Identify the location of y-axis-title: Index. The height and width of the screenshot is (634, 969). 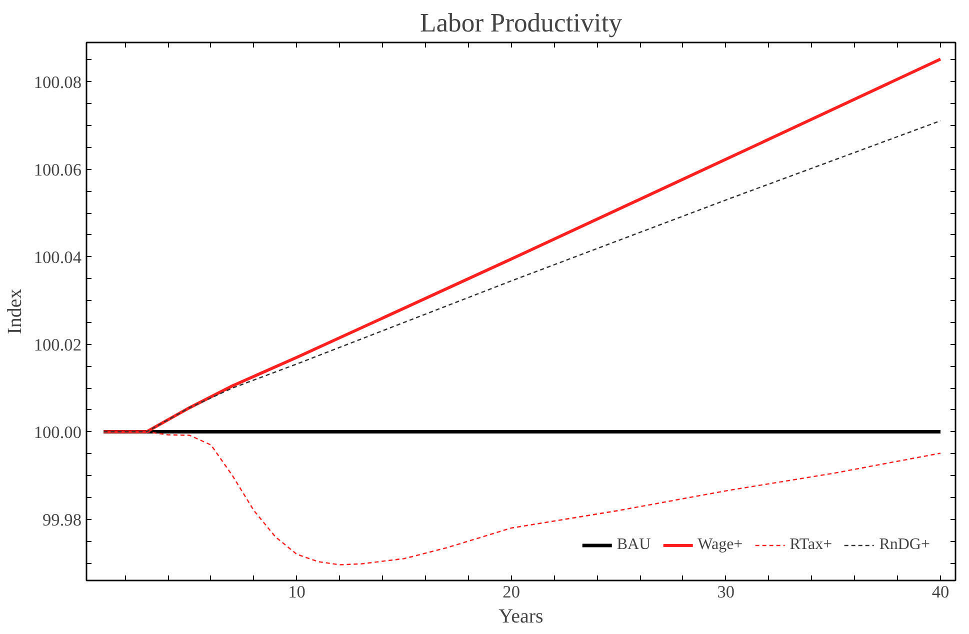
(15, 311).